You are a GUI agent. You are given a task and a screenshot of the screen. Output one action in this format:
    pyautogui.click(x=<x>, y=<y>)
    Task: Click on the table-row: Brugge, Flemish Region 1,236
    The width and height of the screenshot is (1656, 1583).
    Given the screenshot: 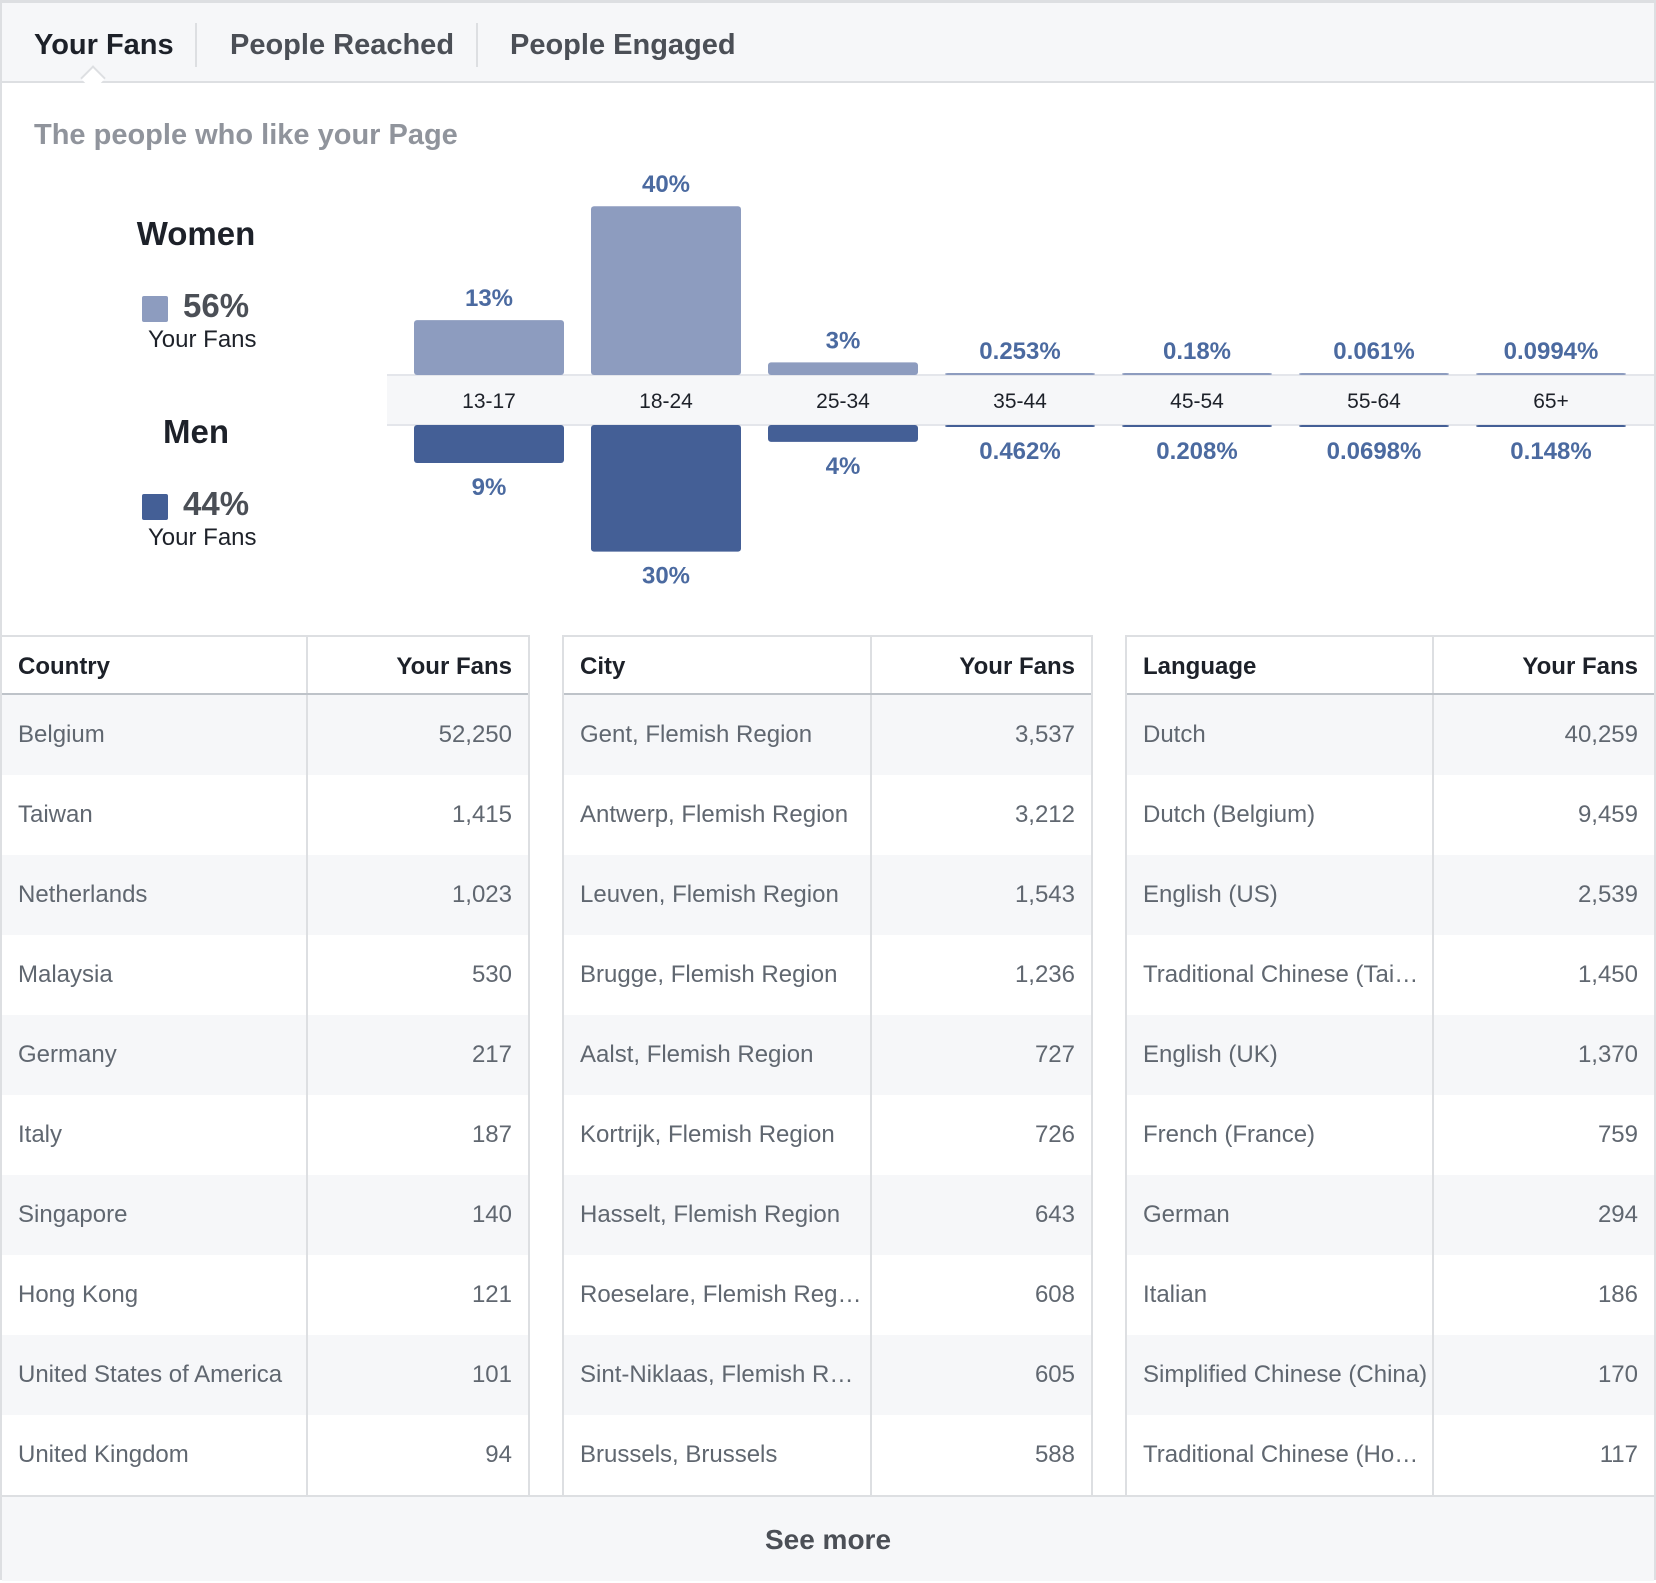 What is the action you would take?
    pyautogui.click(x=827, y=975)
    